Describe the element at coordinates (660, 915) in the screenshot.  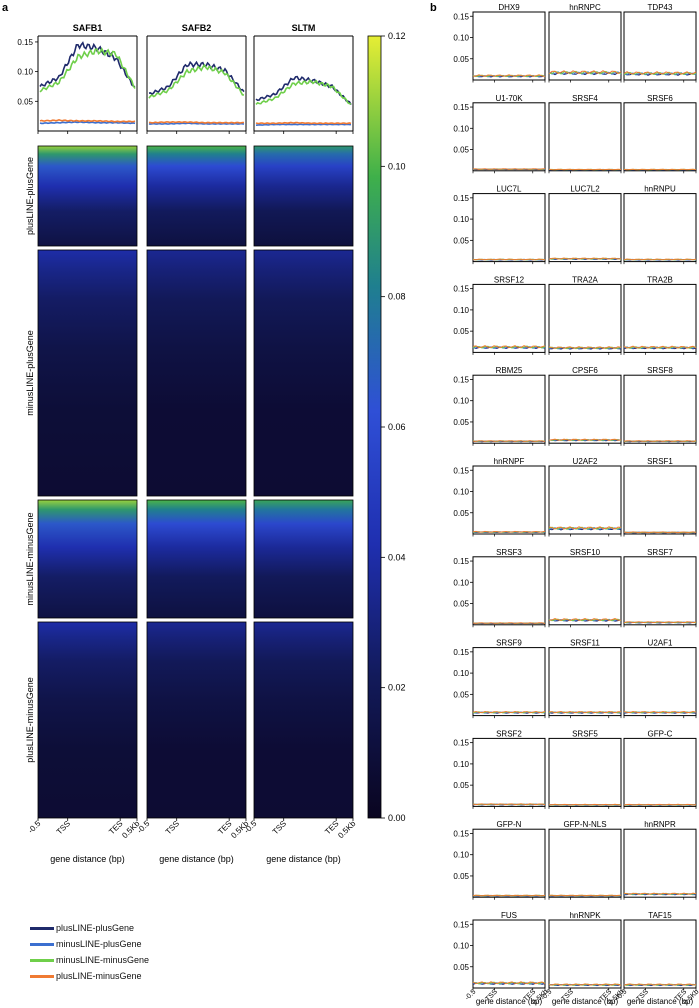
I see `small-multiple-title: TAF15` at that location.